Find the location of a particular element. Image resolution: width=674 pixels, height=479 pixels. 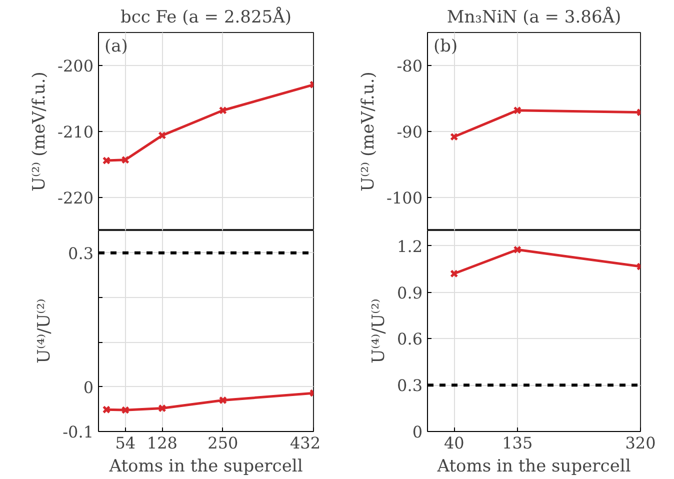

x-tick-label: 250 is located at coordinates (223, 443).